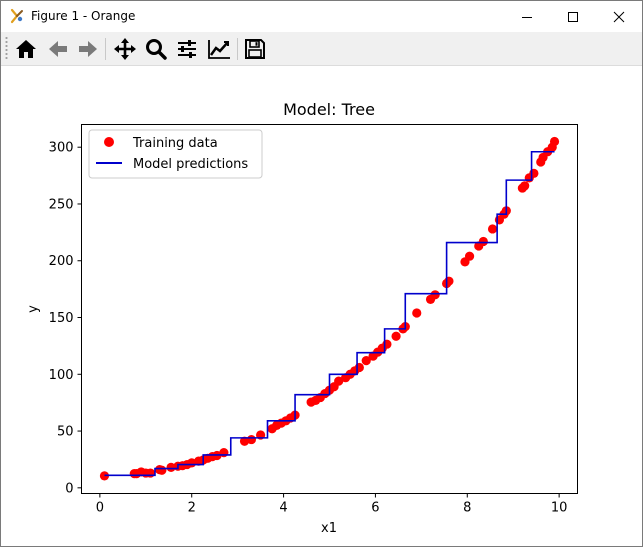  What do you see at coordinates (175, 143) in the screenshot?
I see `legend-label-training: Training data` at bounding box center [175, 143].